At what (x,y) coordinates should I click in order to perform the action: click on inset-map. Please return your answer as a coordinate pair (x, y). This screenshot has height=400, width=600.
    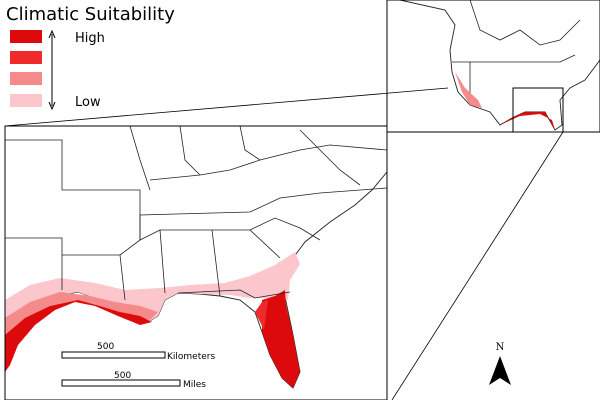
    Looking at the image, I should click on (499, 65).